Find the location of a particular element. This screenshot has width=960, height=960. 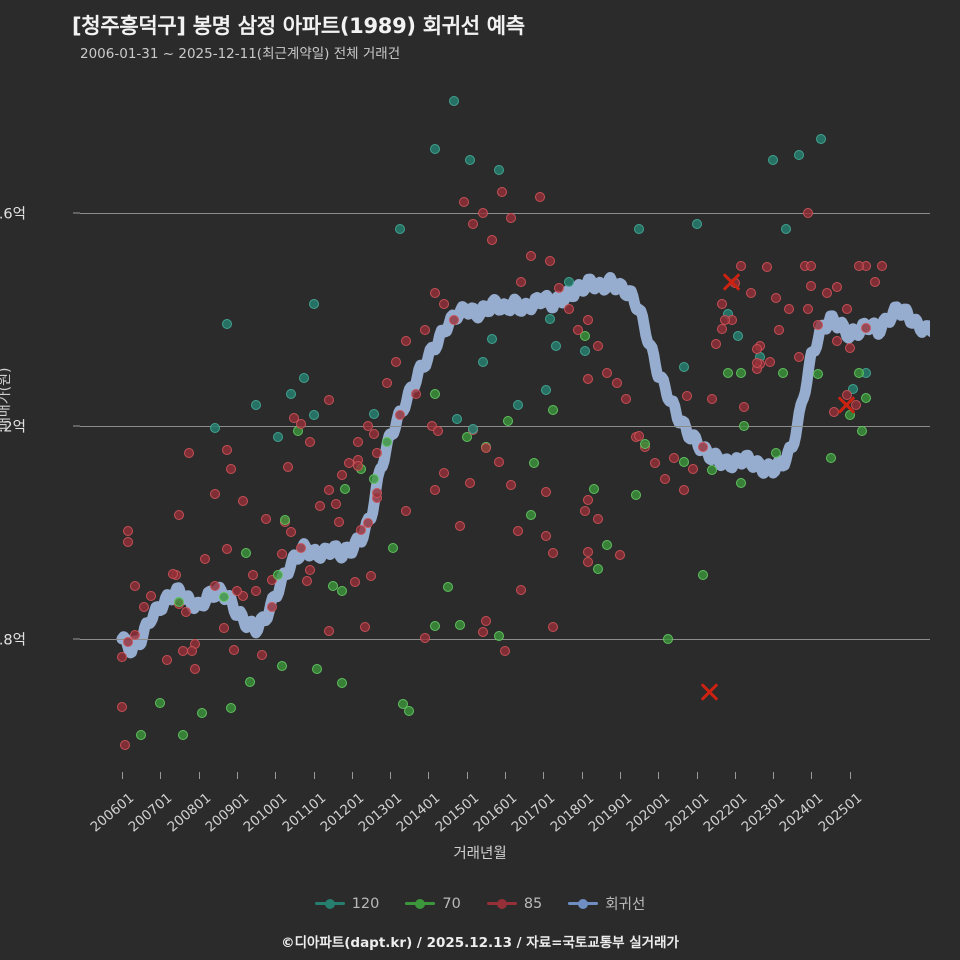

legend-item-70: 70 is located at coordinates (433, 904).